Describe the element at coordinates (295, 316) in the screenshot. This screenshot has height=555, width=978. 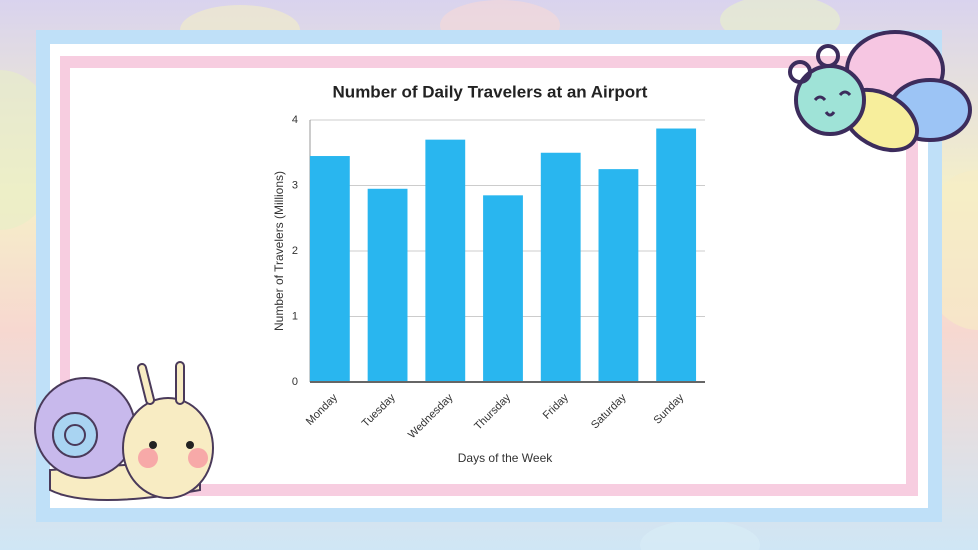
I see `y-tick-label: 1` at that location.